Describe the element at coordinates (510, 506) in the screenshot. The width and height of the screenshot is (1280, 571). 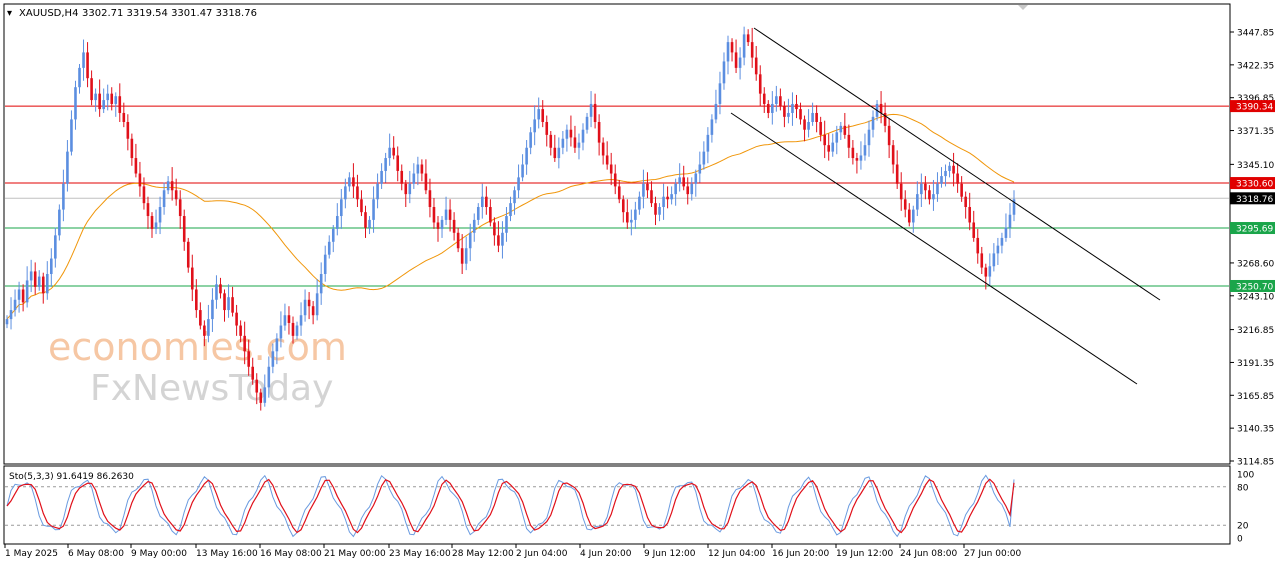
I see `stochastic-d-line` at that location.